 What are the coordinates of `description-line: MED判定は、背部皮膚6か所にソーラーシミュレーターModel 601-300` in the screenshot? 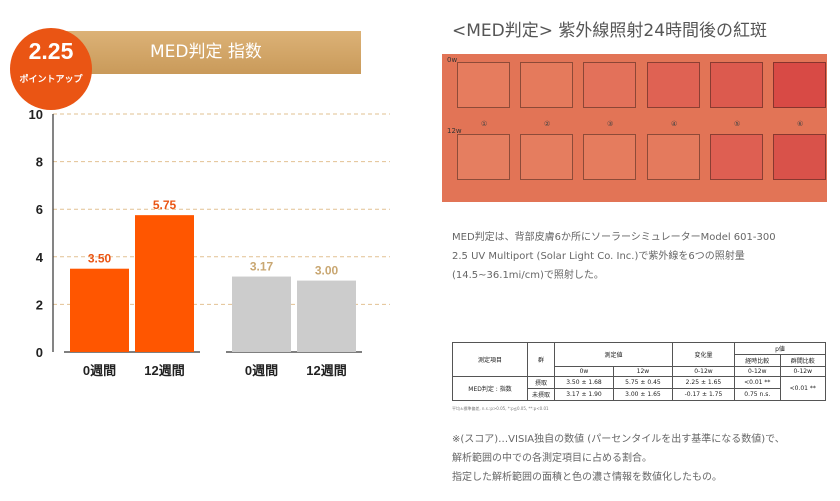 It's located at (614, 237).